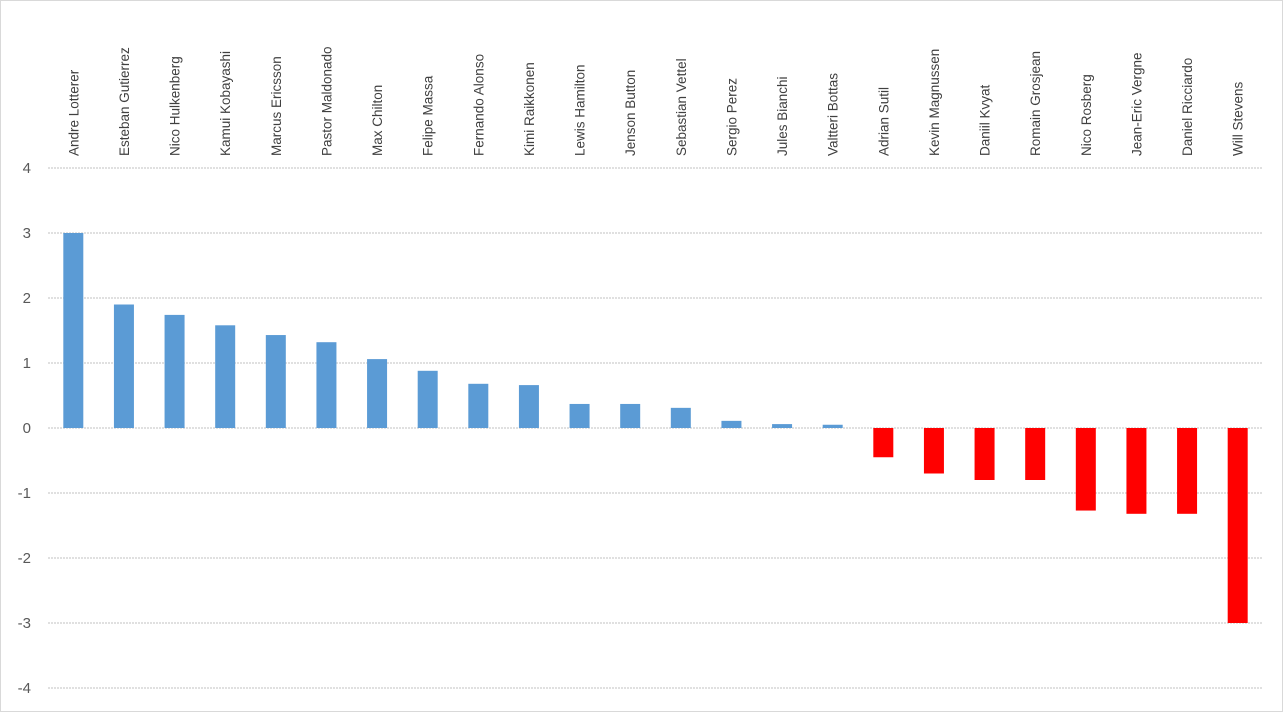 The image size is (1283, 713). What do you see at coordinates (73, 112) in the screenshot?
I see `category-label: Andre Lotterer` at bounding box center [73, 112].